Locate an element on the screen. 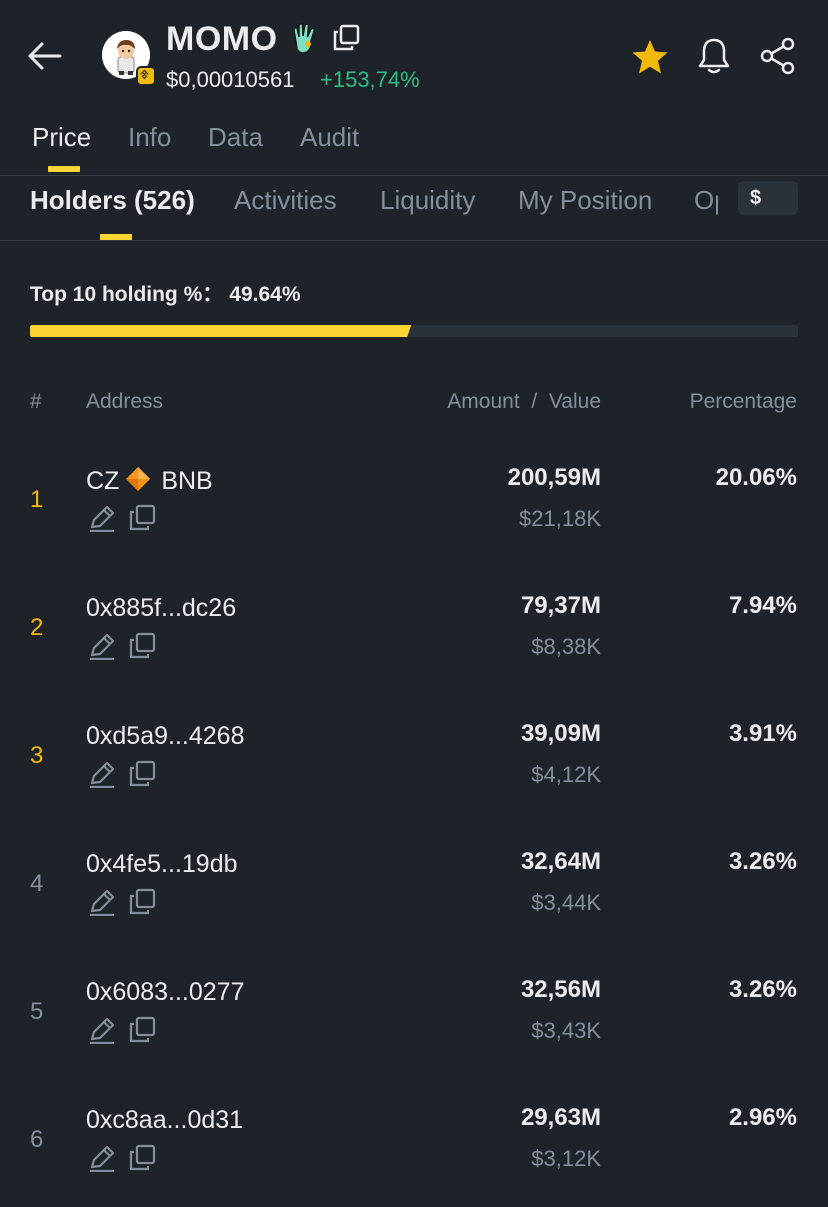  active-tab-indicator is located at coordinates (64, 169).